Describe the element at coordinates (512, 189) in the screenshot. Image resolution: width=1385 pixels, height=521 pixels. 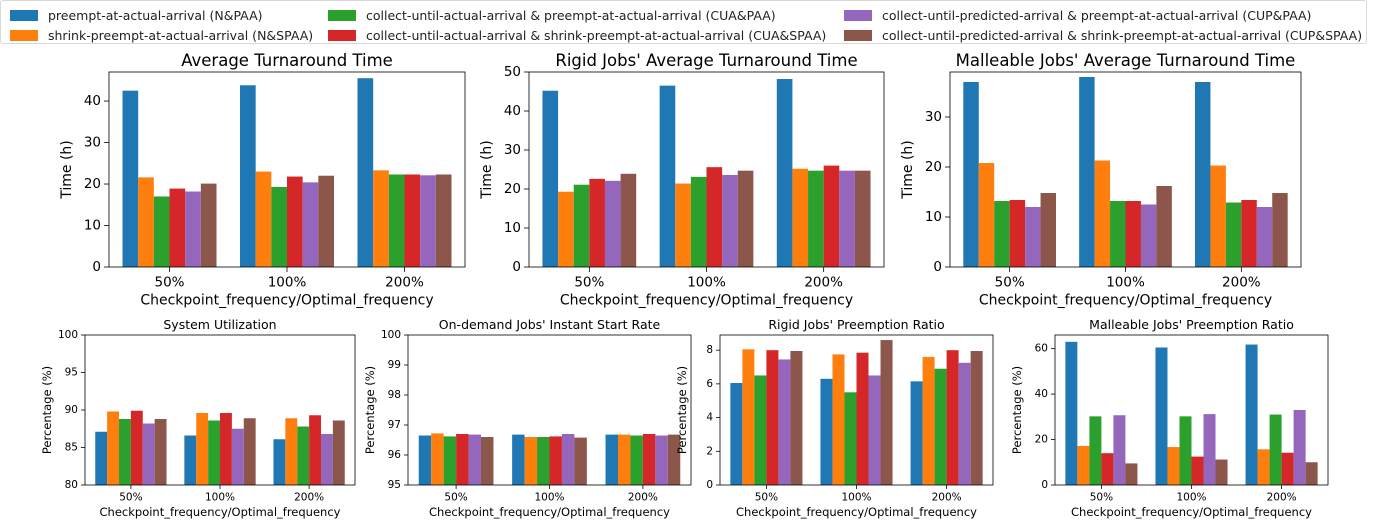
I see `ytick-label-1-2: 20` at that location.